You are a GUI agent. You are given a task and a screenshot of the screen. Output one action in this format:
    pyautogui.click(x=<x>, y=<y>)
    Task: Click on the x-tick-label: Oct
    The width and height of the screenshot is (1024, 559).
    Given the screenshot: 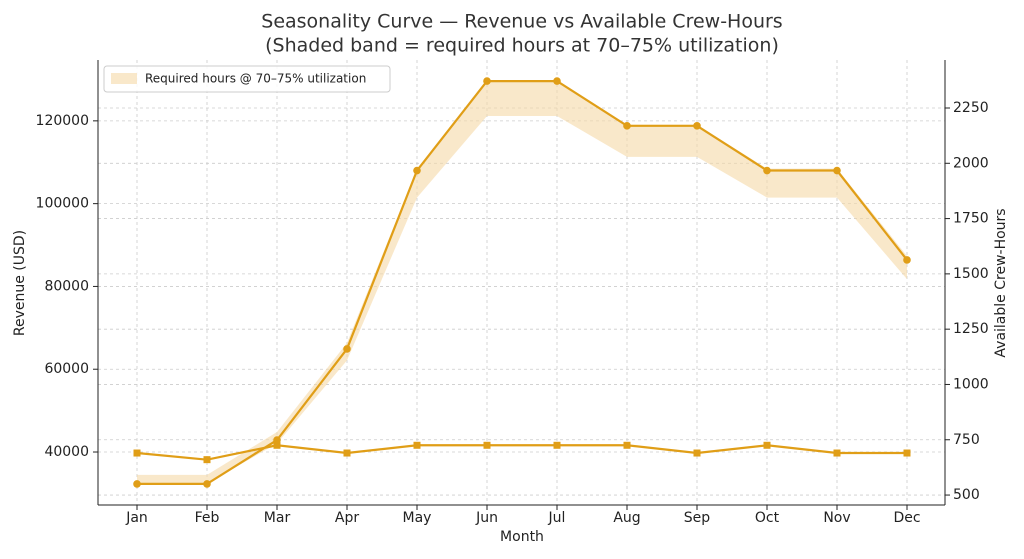 What is the action you would take?
    pyautogui.click(x=767, y=518)
    